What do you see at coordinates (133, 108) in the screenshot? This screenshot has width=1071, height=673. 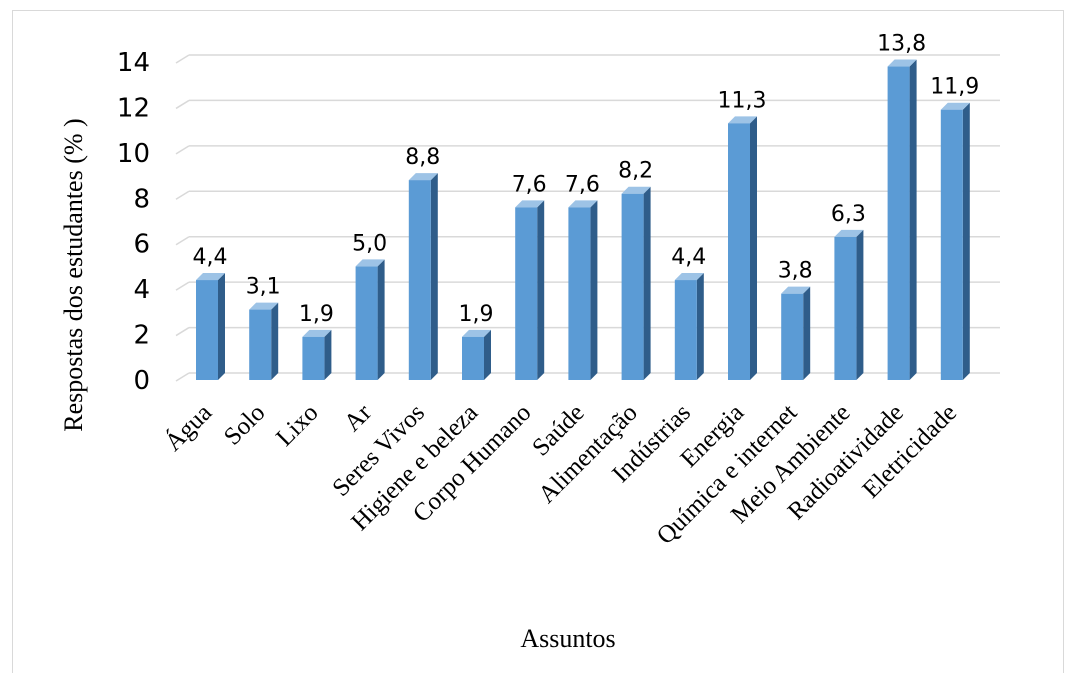 I see `y-tick-label: 12` at bounding box center [133, 108].